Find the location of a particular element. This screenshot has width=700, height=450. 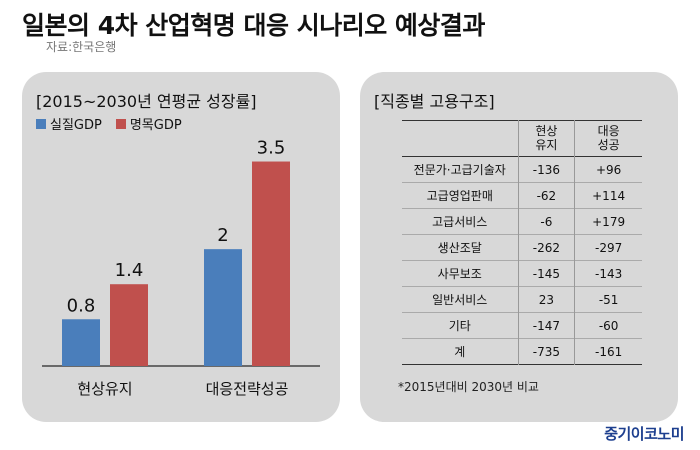

table-cell-success: +96 is located at coordinates (608, 169).